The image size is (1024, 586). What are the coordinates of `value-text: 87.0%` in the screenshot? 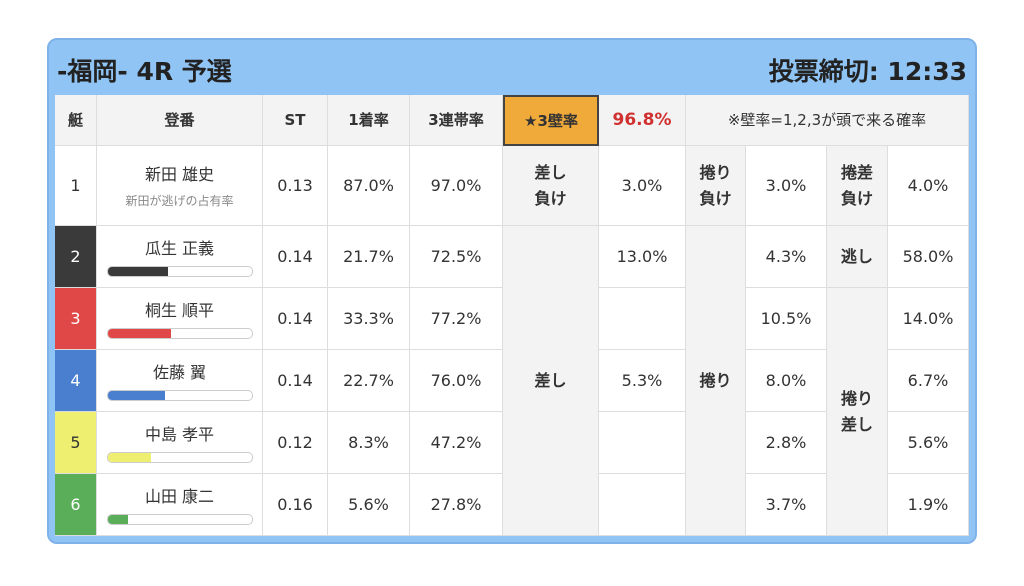 It's located at (368, 185).